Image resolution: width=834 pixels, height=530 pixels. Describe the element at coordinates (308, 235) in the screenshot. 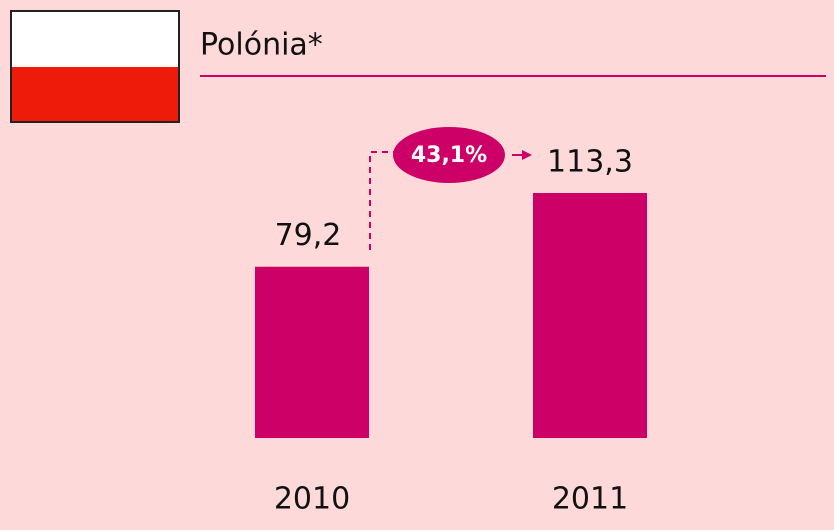

I see `value-label: 79,2` at that location.